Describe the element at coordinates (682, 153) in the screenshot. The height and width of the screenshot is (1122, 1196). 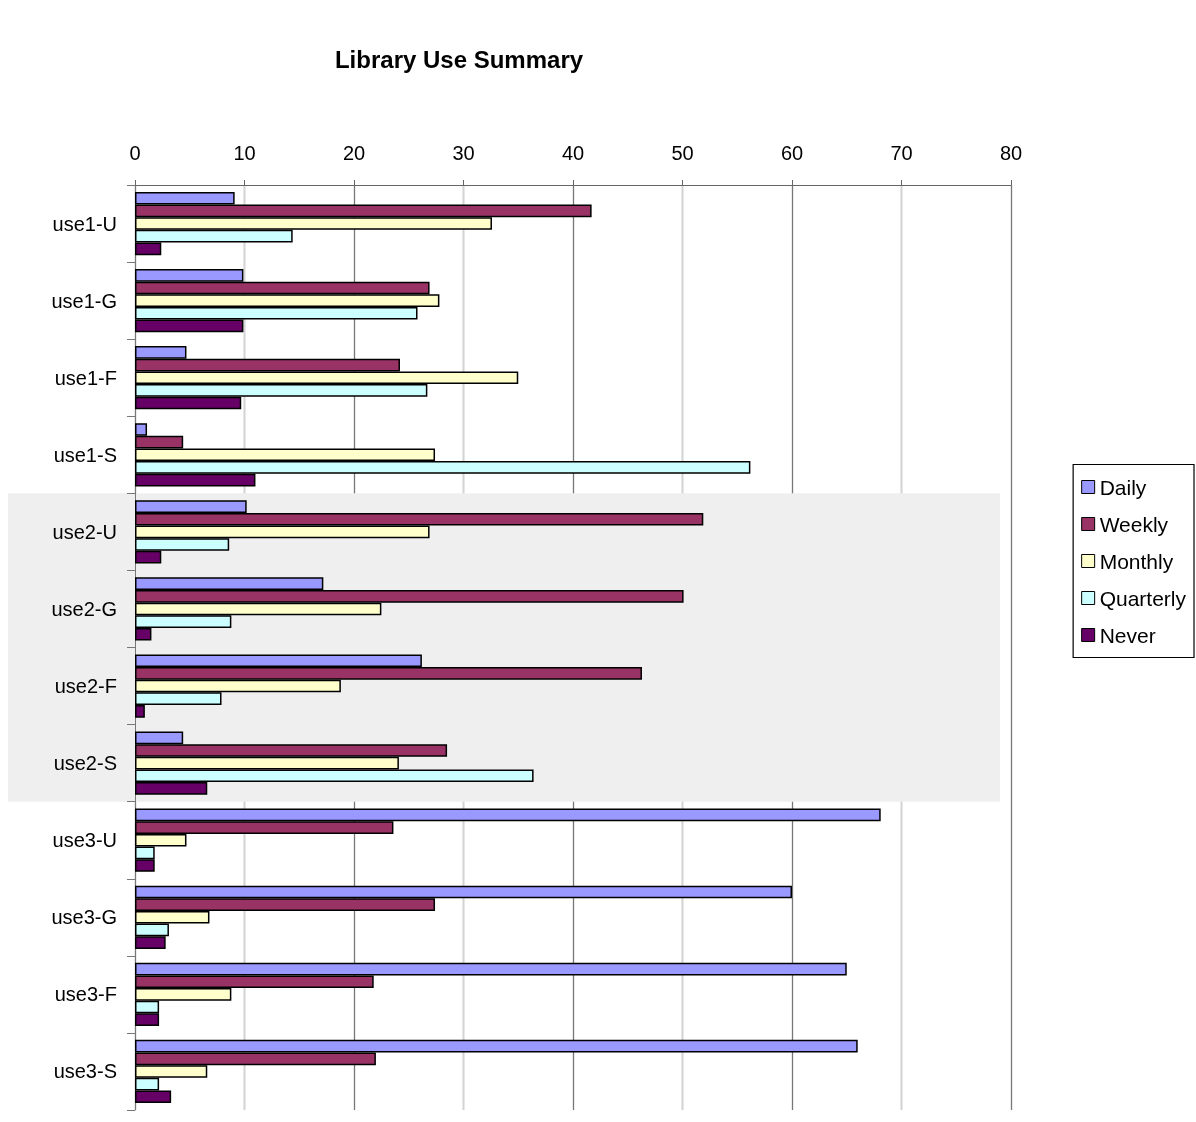
I see `x-tick-label: 50` at that location.